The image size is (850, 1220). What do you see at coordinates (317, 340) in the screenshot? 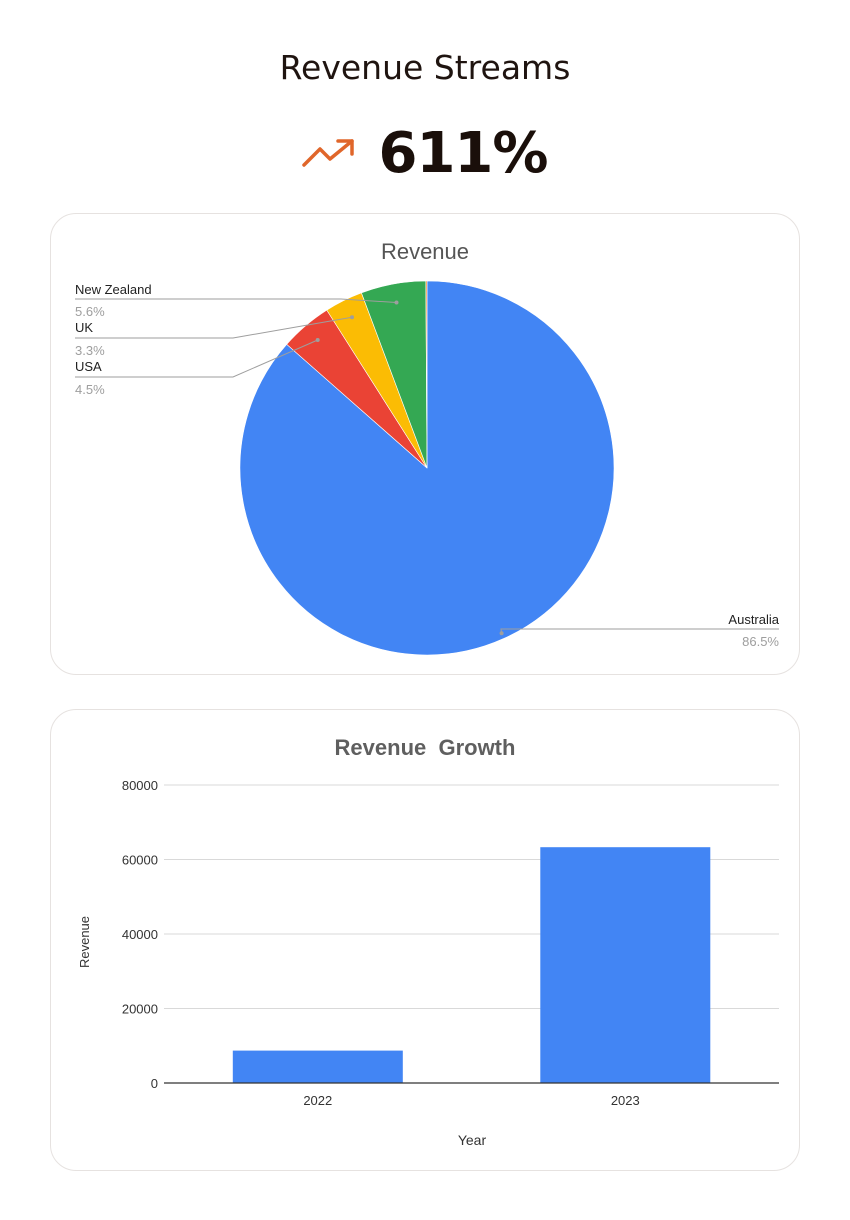
I see `pie-leader-dot-usa` at bounding box center [317, 340].